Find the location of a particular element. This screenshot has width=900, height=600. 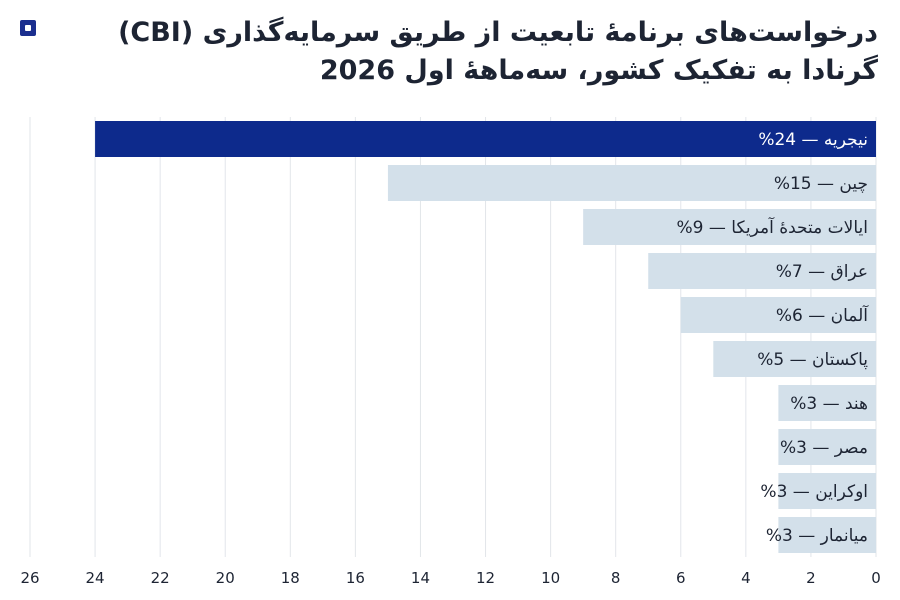

bar-label-4: آلمان — 6% is located at coordinates (822, 315).